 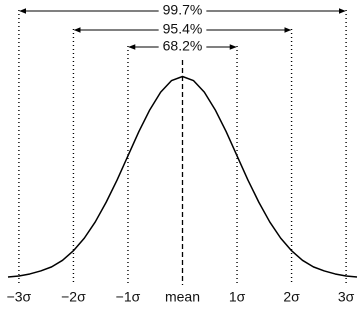 What do you see at coordinates (346, 297) in the screenshot?
I see `x-tick-label: 3σ` at bounding box center [346, 297].